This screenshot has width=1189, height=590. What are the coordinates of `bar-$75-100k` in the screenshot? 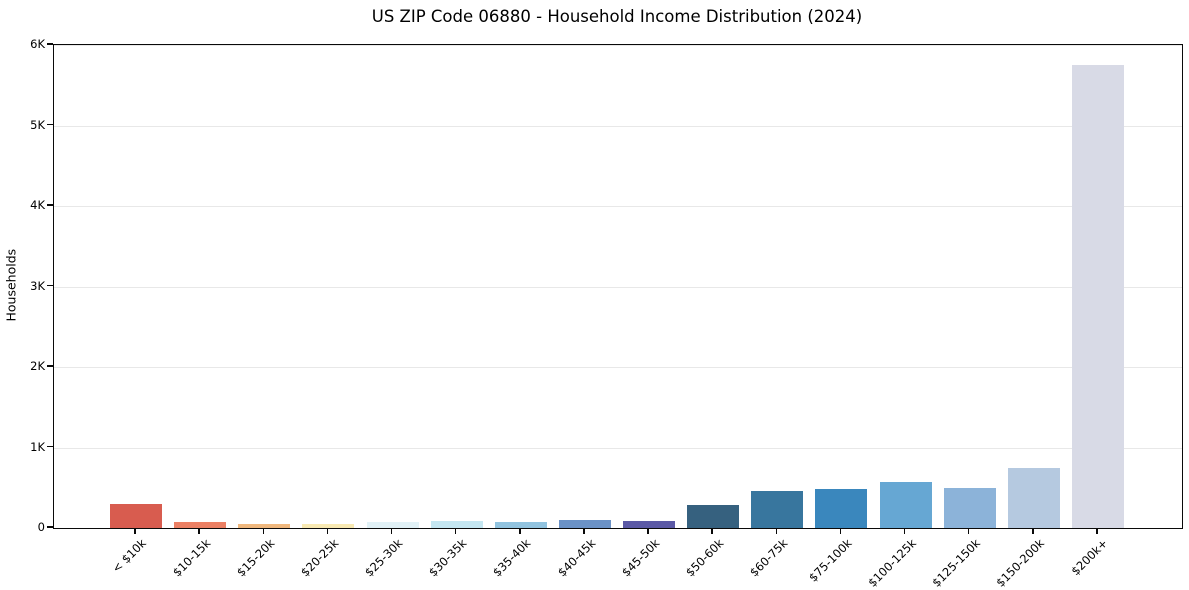 It's located at (841, 508).